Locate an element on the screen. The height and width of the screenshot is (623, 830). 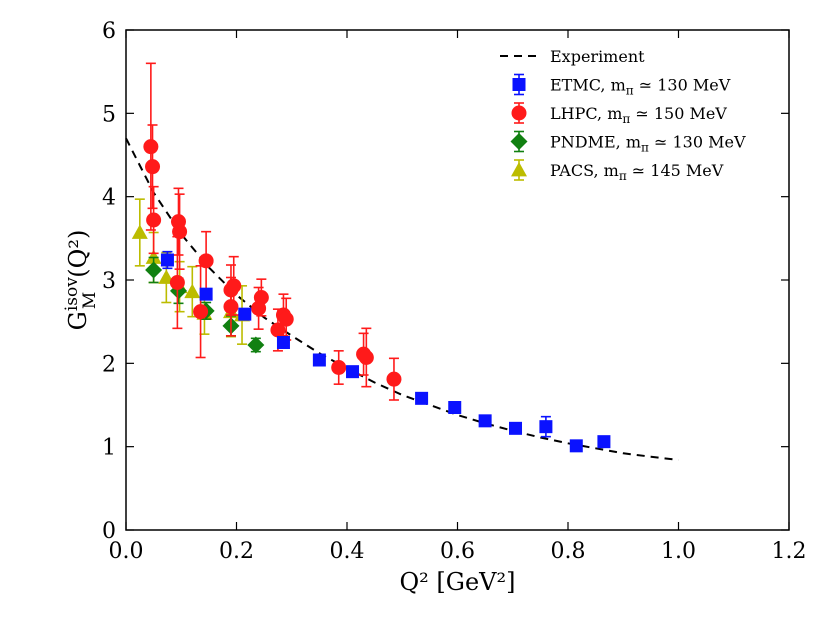
y-axis-title-arg: (Q²) is located at coordinates (78, 254).